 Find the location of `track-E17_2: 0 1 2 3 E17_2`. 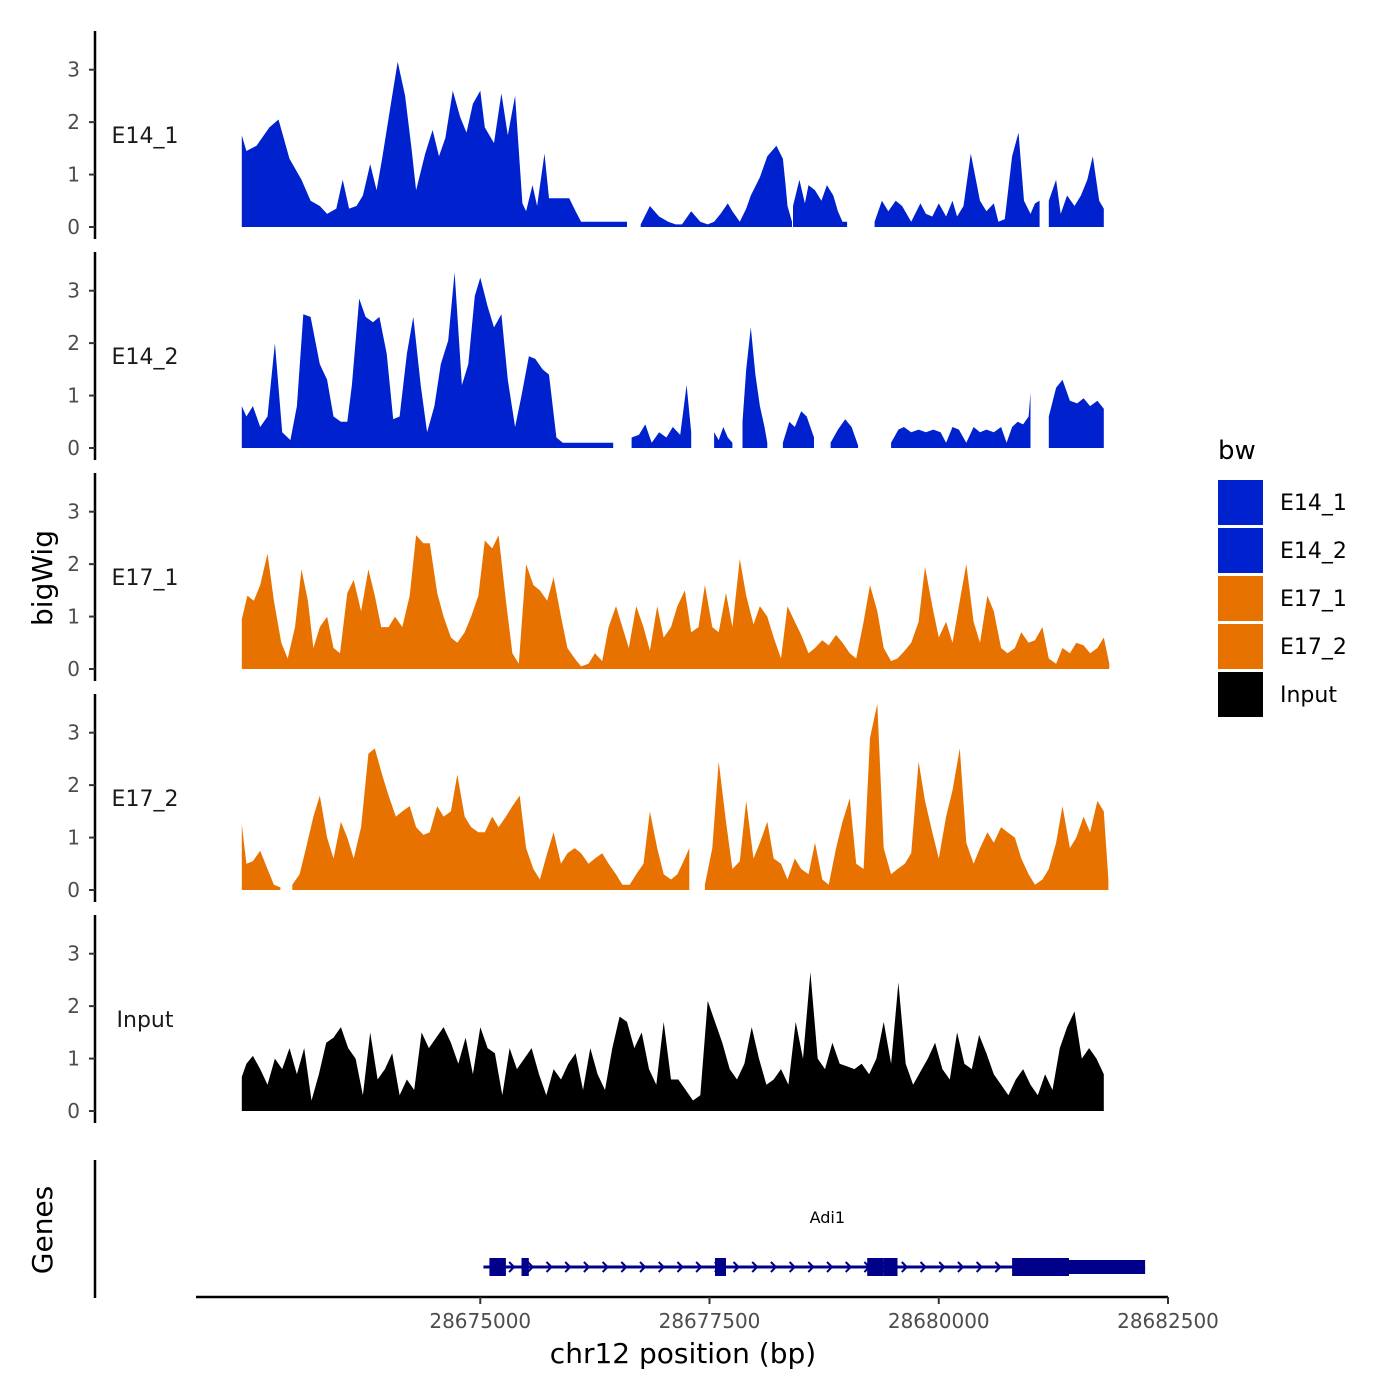

track-E17_2: 0 1 2 3 E17_2 is located at coordinates (588, 798).